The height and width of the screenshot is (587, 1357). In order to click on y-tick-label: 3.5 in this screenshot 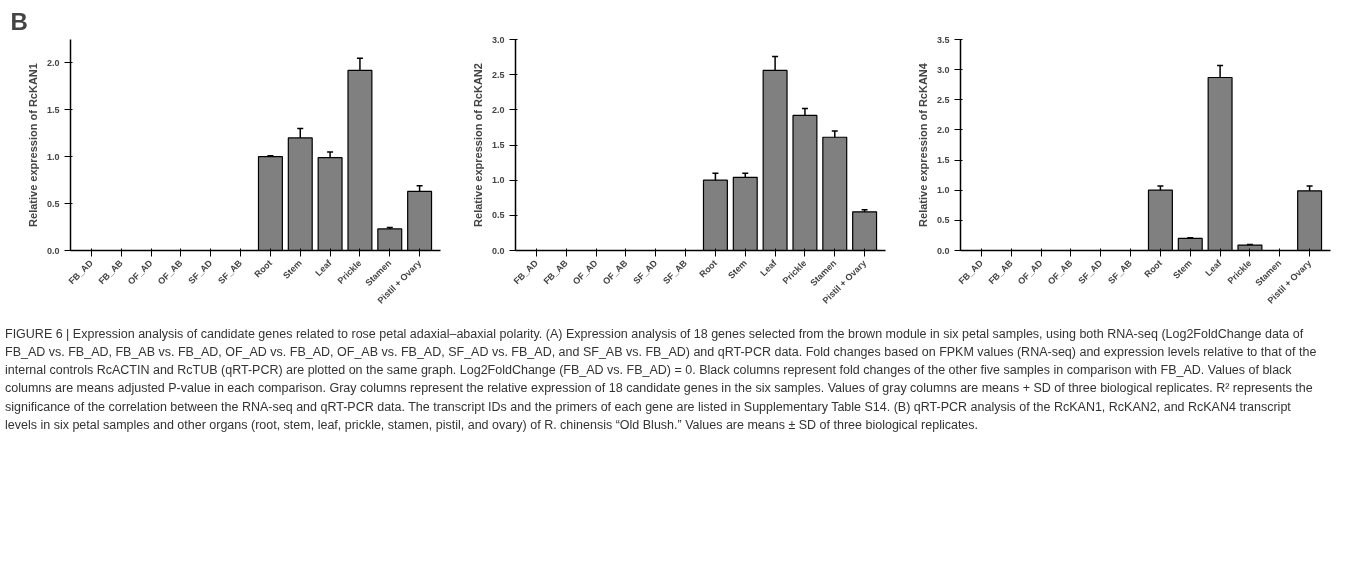, I will do `click(943, 39)`.